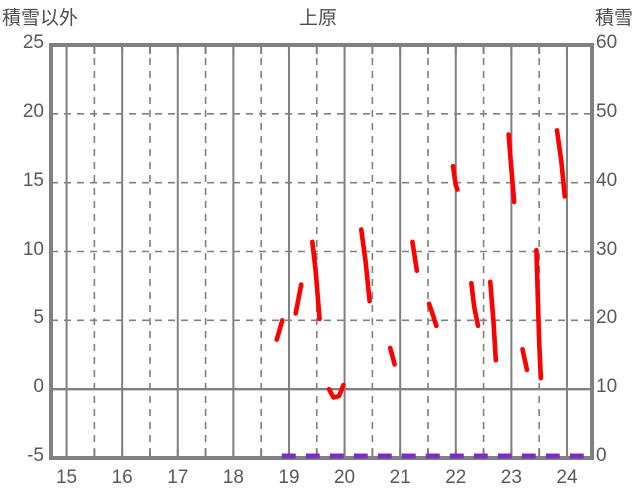  What do you see at coordinates (178, 477) in the screenshot?
I see `x-axis-tick-17: 17` at bounding box center [178, 477].